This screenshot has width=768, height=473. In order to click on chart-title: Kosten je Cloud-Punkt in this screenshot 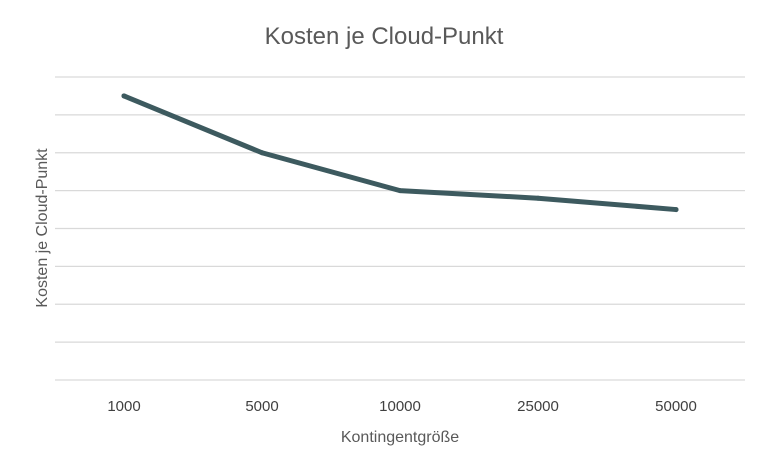, I will do `click(384, 36)`.